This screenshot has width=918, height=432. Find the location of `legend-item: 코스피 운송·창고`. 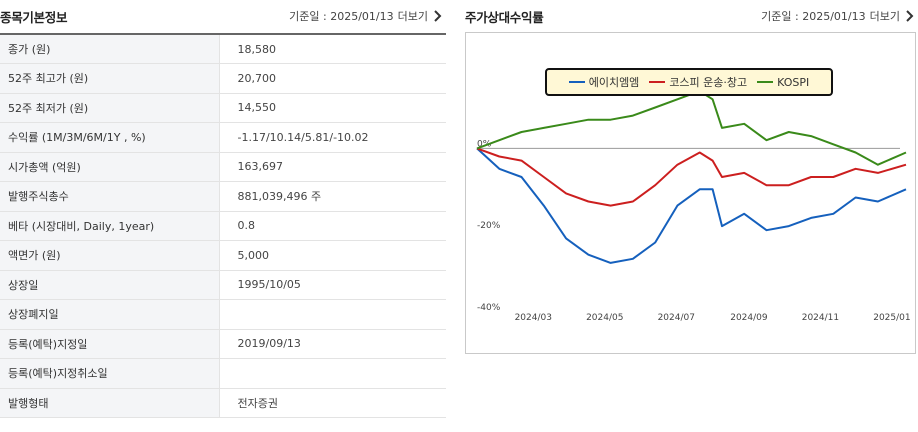

legend-item: 코스피 운송·창고 is located at coordinates (698, 82).